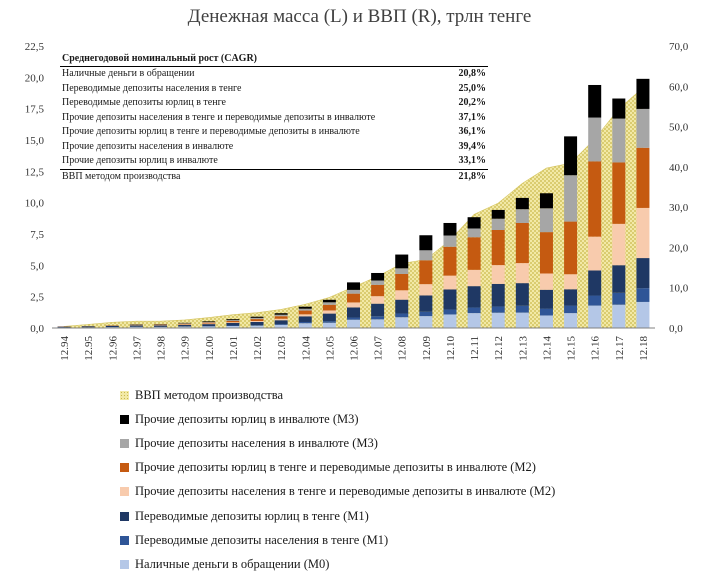 This screenshot has height=587, width=719. Describe the element at coordinates (571, 297) in the screenshot. I see `bar-m1_corporates-12.15` at that location.